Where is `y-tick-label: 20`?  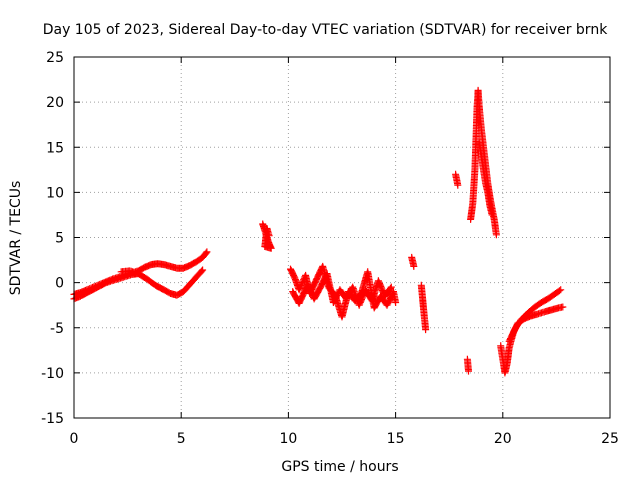 y-tick-label: 20 is located at coordinates (55, 103).